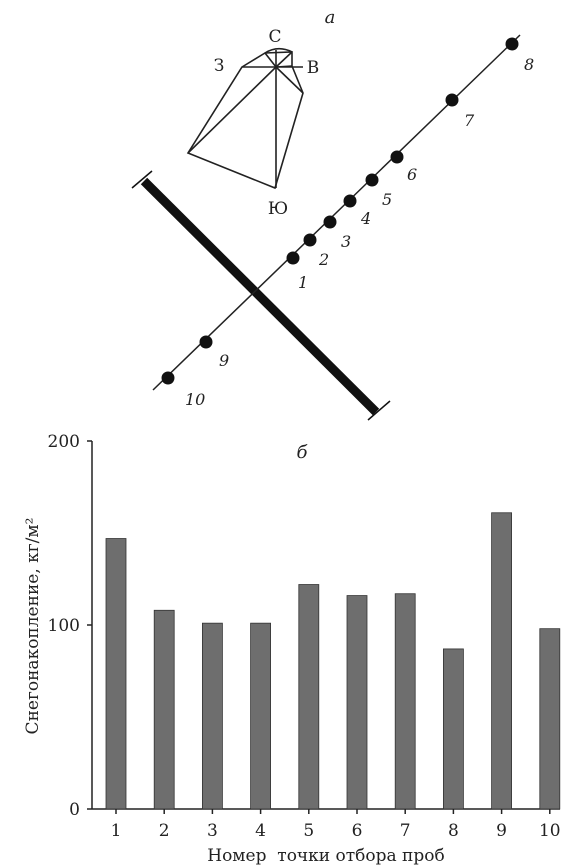  What do you see at coordinates (164, 831) in the screenshot?
I see `x-tick-label: 2` at bounding box center [164, 831].